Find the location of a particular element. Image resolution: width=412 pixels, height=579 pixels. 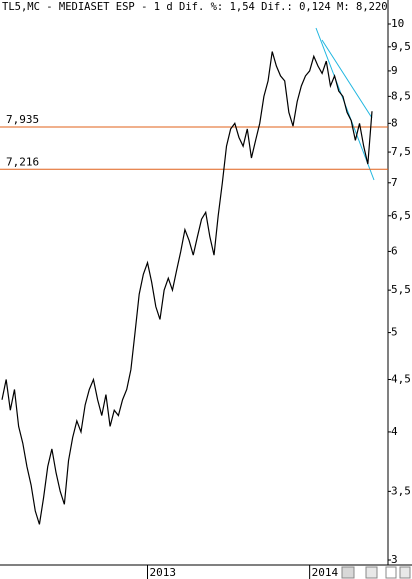

y-tick-label: 9,5 is located at coordinates (401, 46).